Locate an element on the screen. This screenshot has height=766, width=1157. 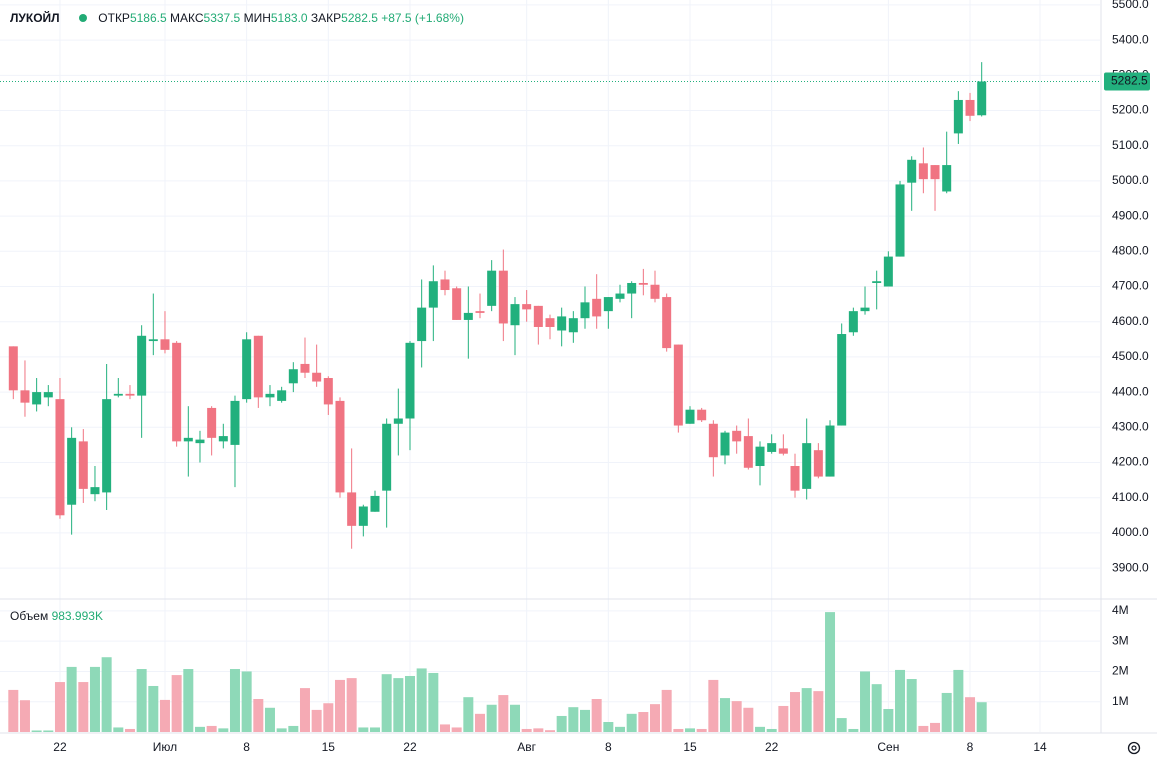
settings-icon-core is located at coordinates (1134, 748).